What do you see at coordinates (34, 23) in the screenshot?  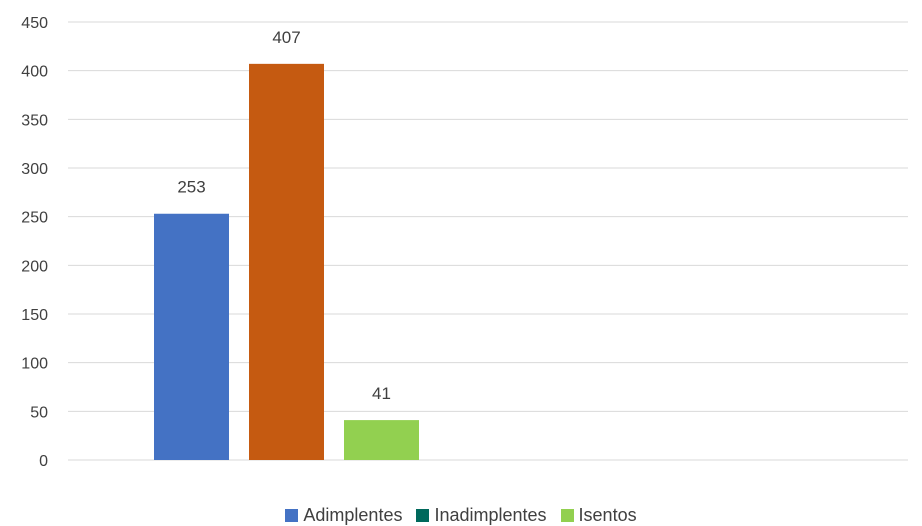 I see `y-tick-label: 450` at bounding box center [34, 23].